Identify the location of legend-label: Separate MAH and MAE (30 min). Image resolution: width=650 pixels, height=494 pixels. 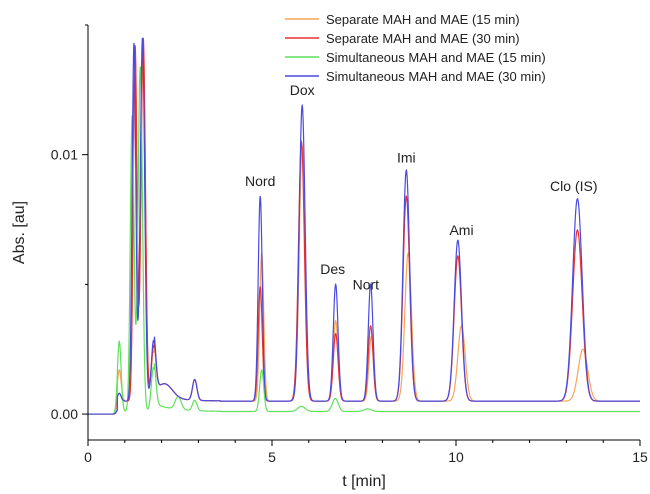
(423, 38).